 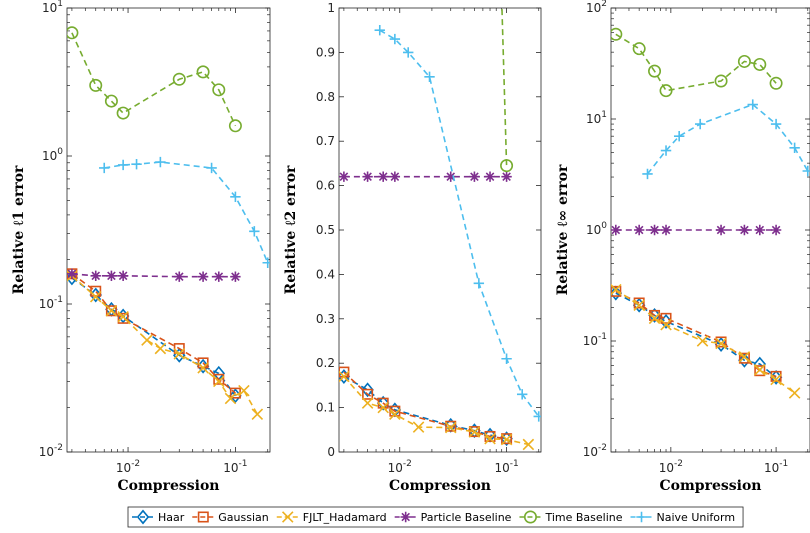 I want to click on y-tick-label: 10², so click(x=596, y=7).